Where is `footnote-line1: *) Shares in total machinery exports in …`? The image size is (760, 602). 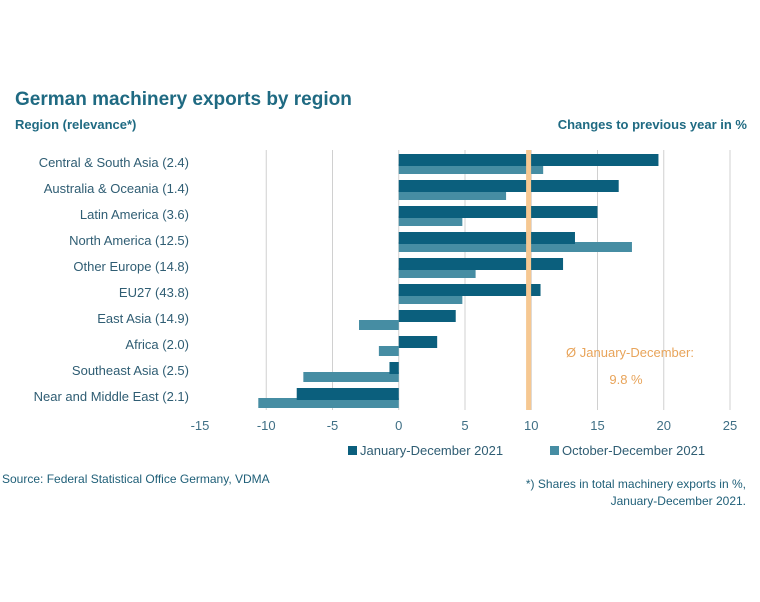 footnote-line1: *) Shares in total machinery exports in … is located at coordinates (635, 484).